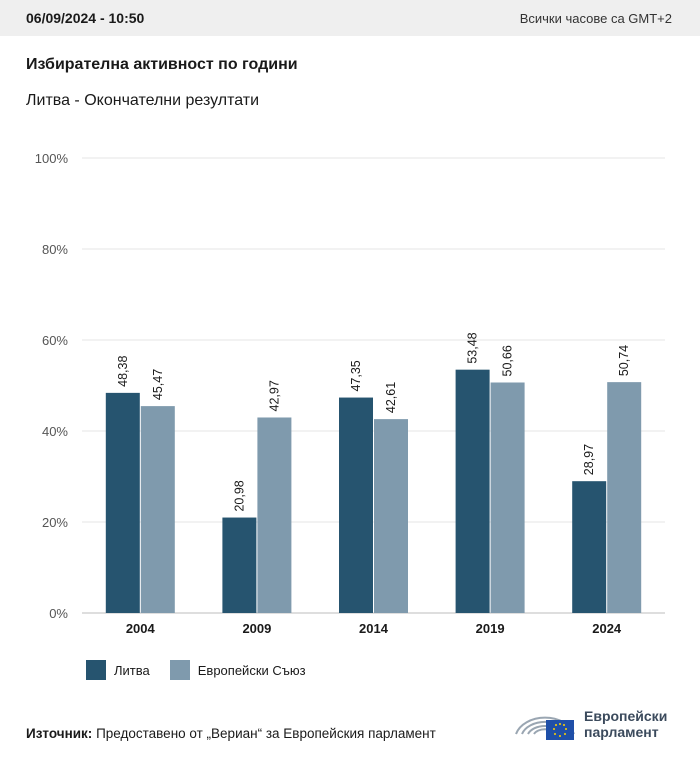 The image size is (700, 760). I want to click on legend-swatch-lithuania, so click(96, 670).